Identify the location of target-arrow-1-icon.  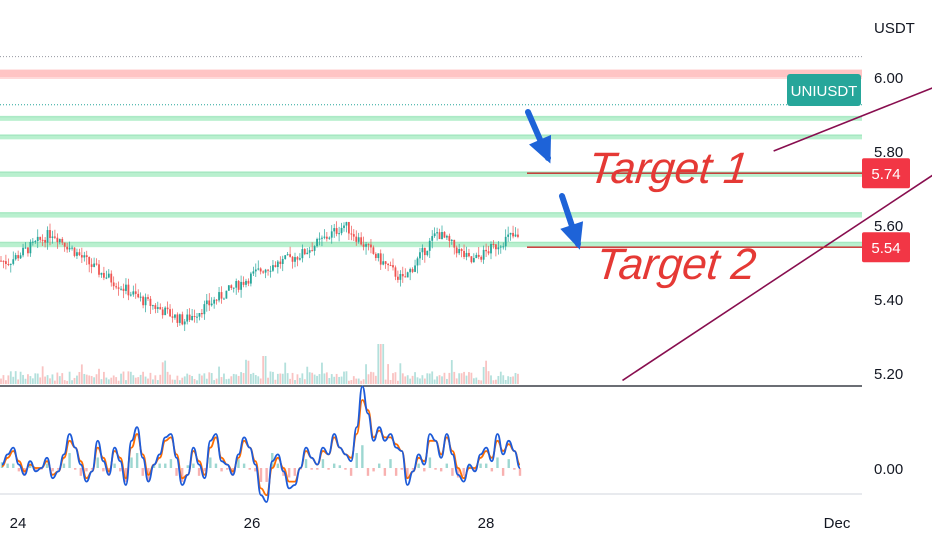
(538, 136).